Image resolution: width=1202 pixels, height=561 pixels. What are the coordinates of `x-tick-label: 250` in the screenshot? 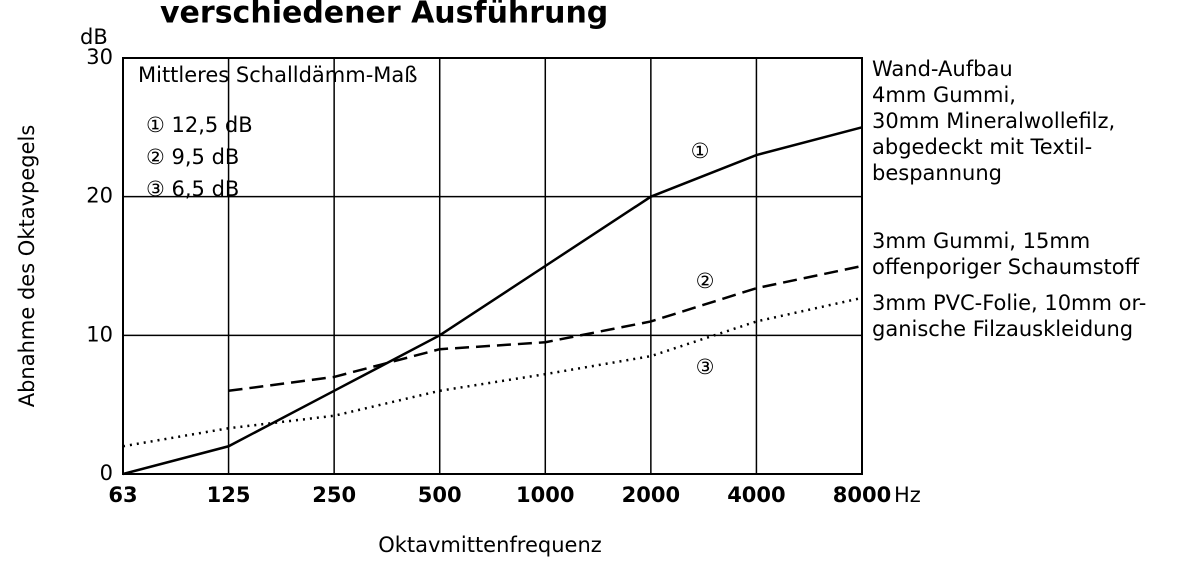 It's located at (334, 495).